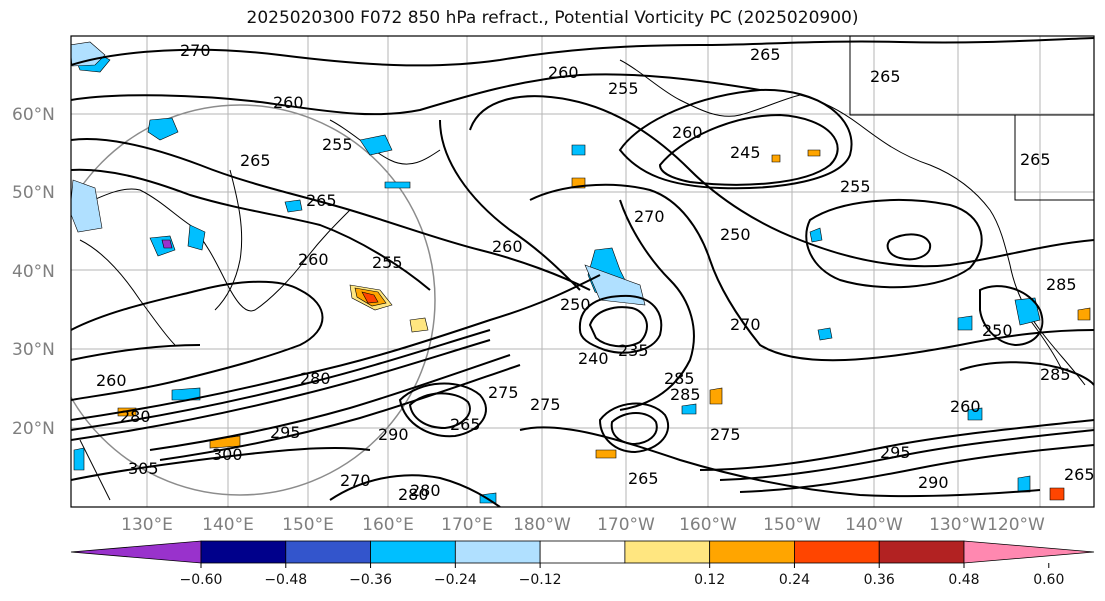 The image size is (1105, 601). I want to click on colorbar-tick-label: 0.48, so click(963, 580).